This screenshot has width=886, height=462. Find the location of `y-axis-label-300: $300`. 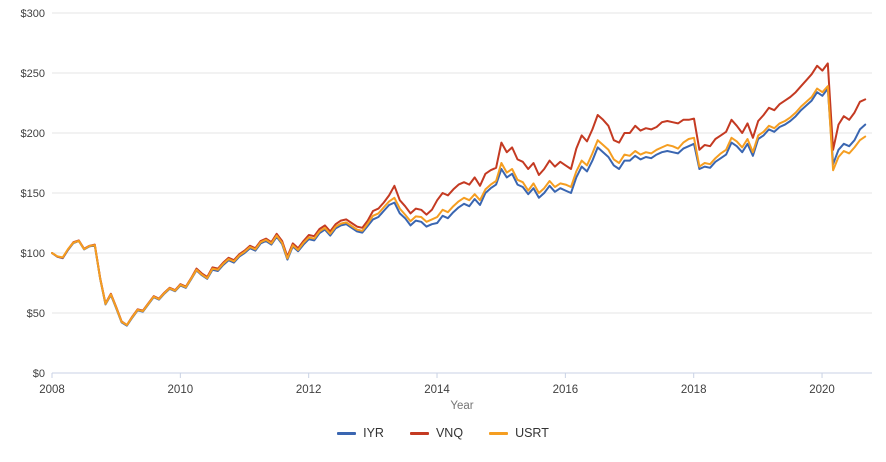

y-axis-label-300: $300 is located at coordinates (33, 14).